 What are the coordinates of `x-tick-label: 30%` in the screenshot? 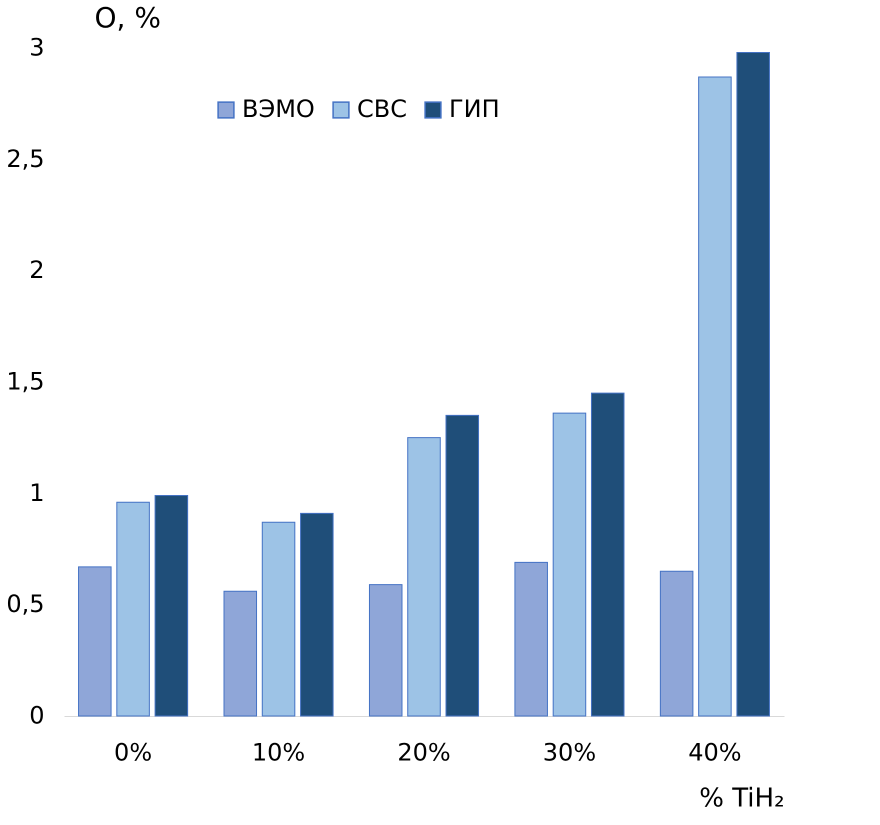 It's located at (569, 752).